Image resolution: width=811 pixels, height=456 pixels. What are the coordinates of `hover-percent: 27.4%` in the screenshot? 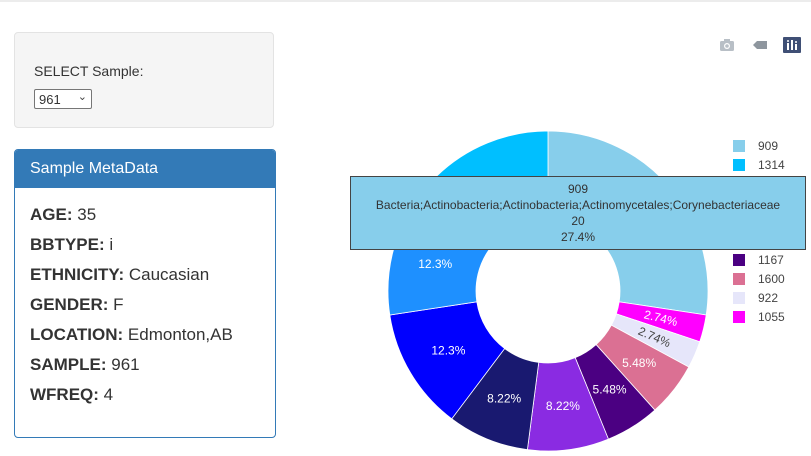 It's located at (578, 237).